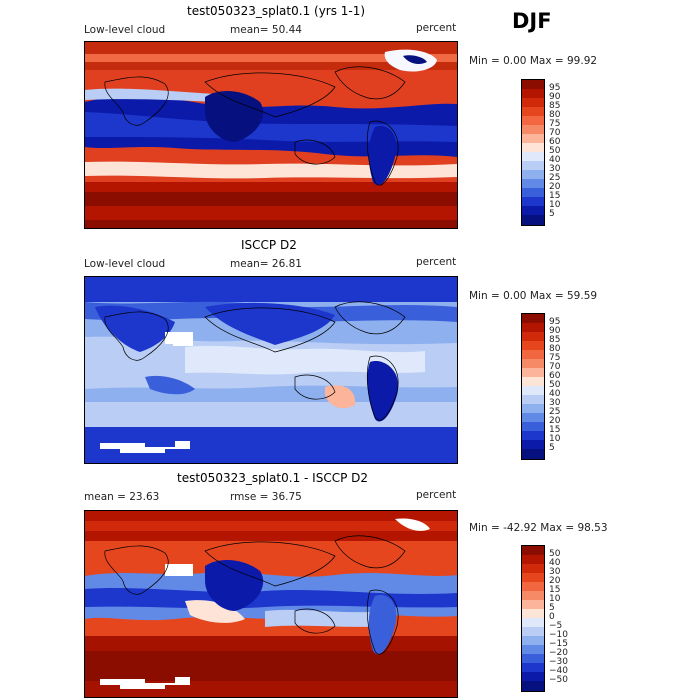 Image resolution: width=700 pixels, height=700 pixels. What do you see at coordinates (122, 497) in the screenshot?
I see `panel-3-mean: mean = 23.63` at bounding box center [122, 497].